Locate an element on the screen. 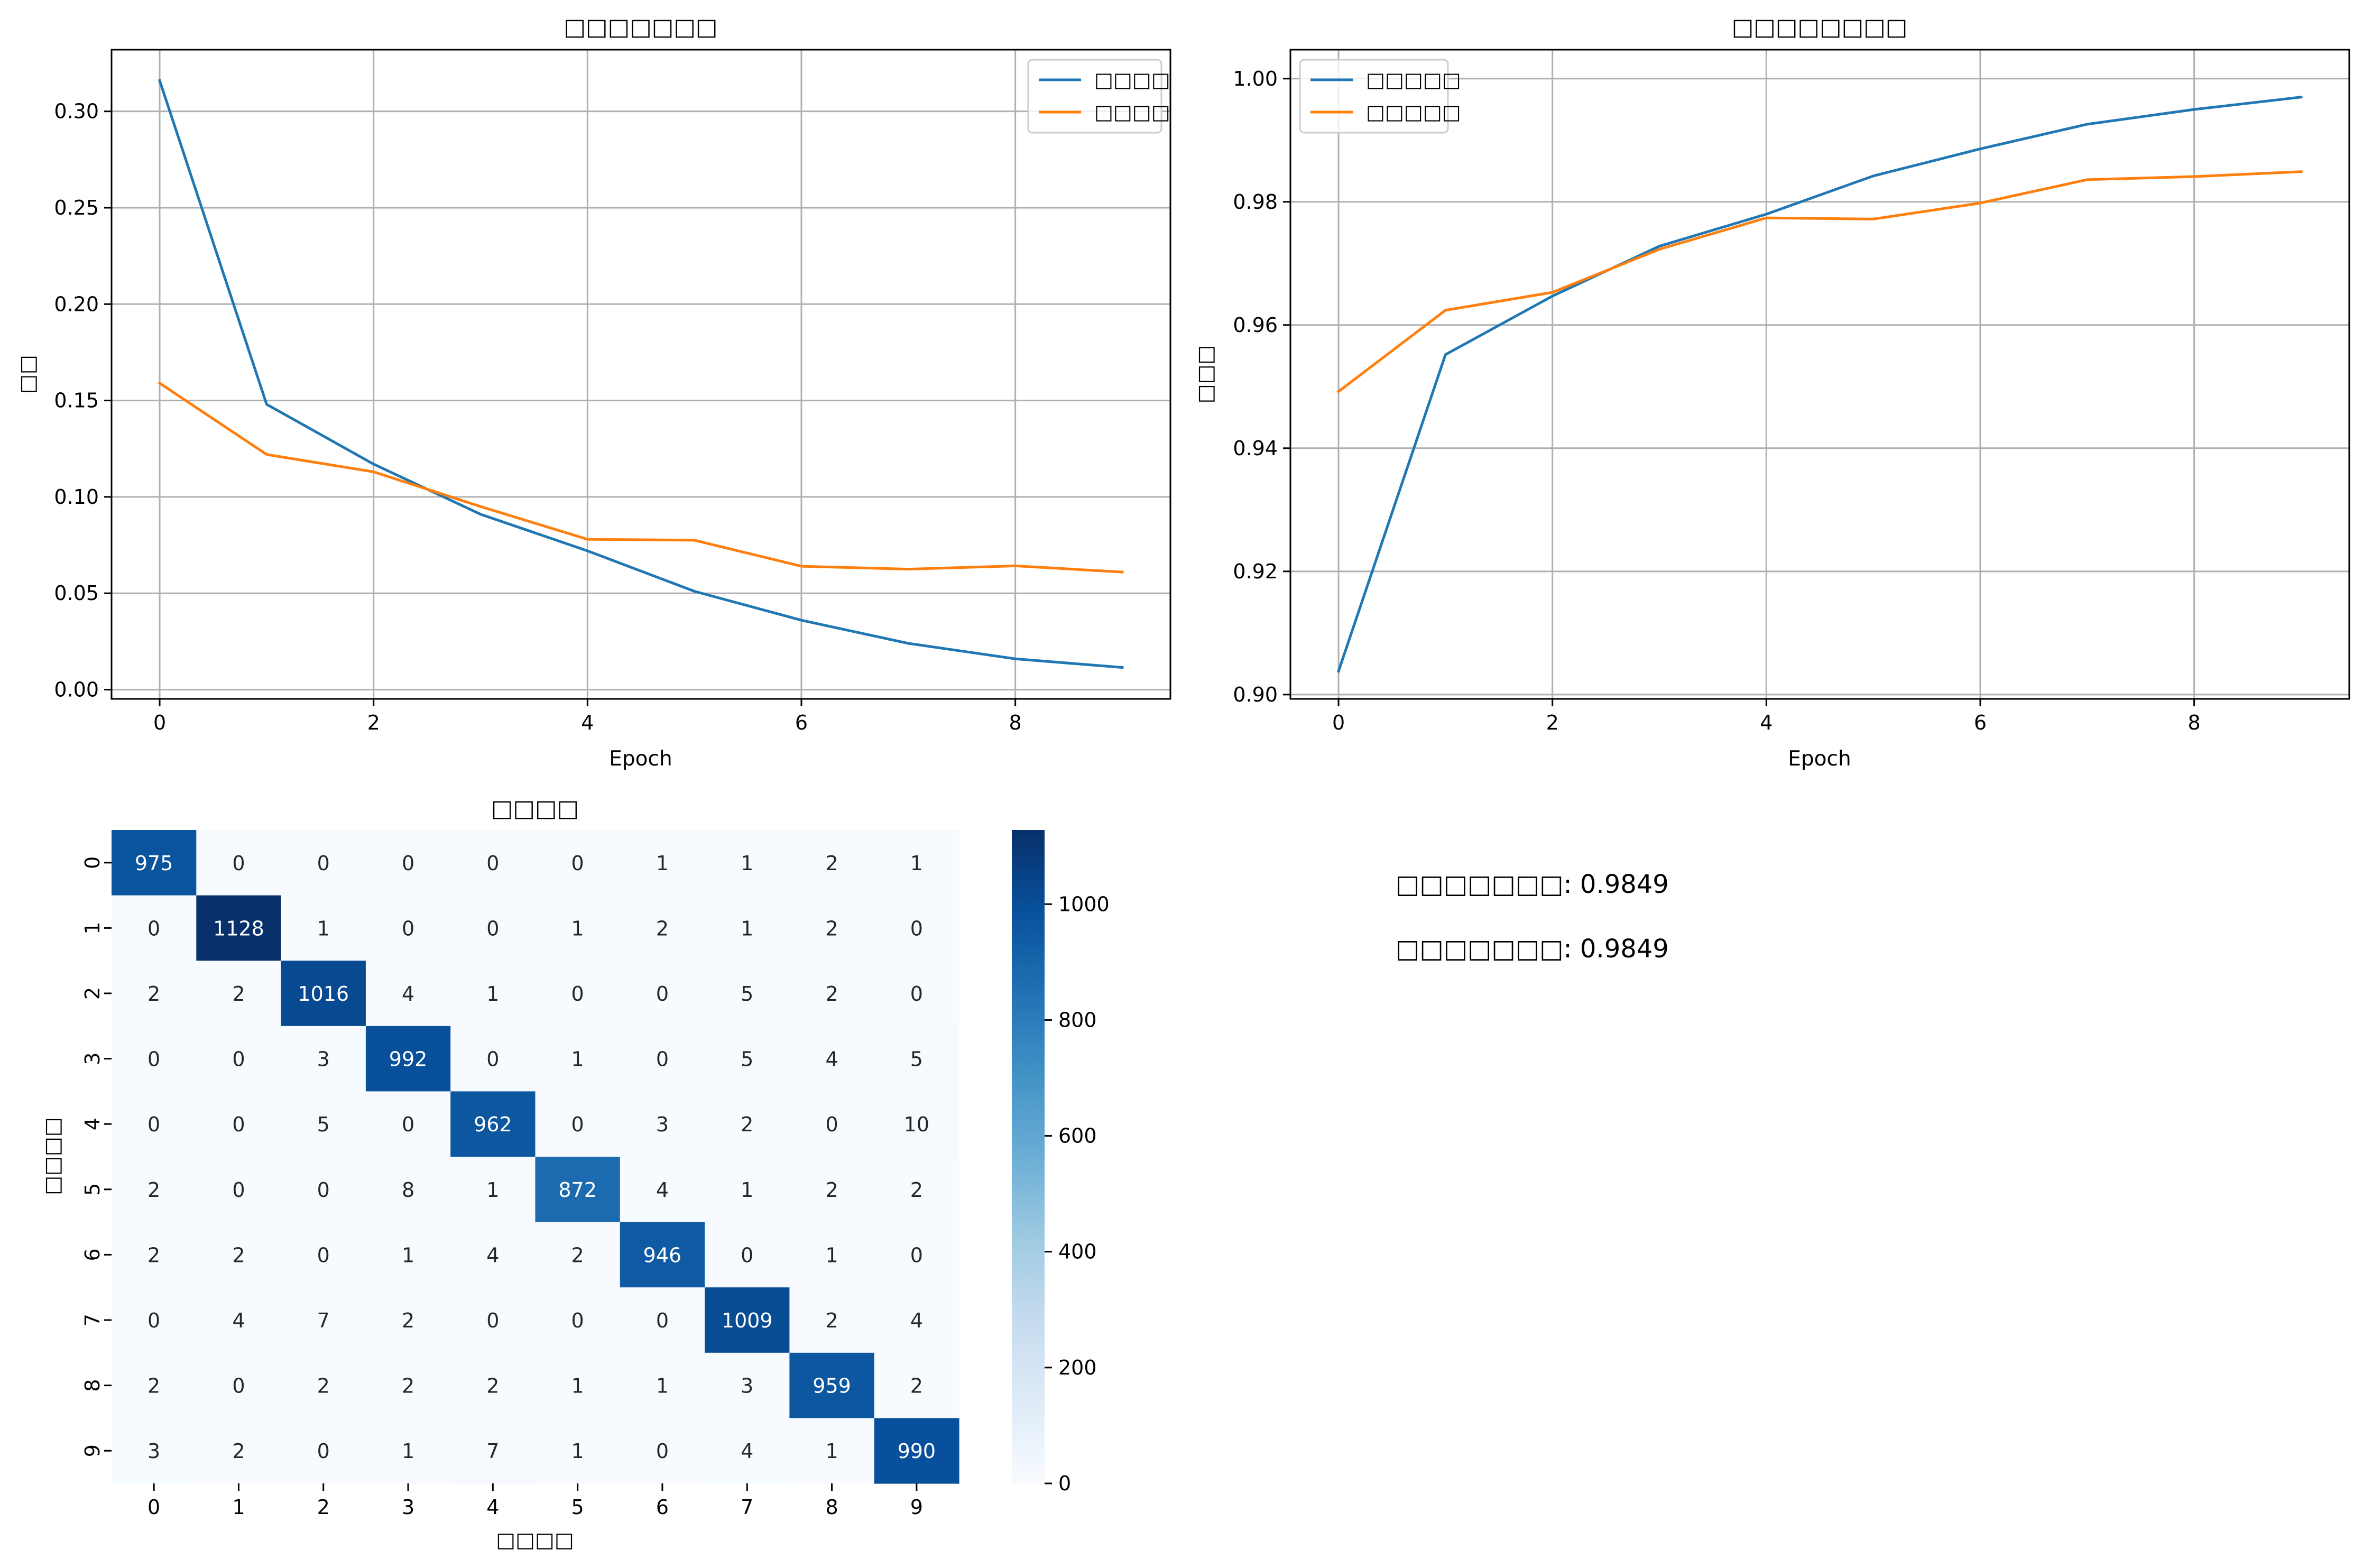 This screenshot has width=2363, height=1568. heatmap-x-tick-label: 6 is located at coordinates (662, 1507).